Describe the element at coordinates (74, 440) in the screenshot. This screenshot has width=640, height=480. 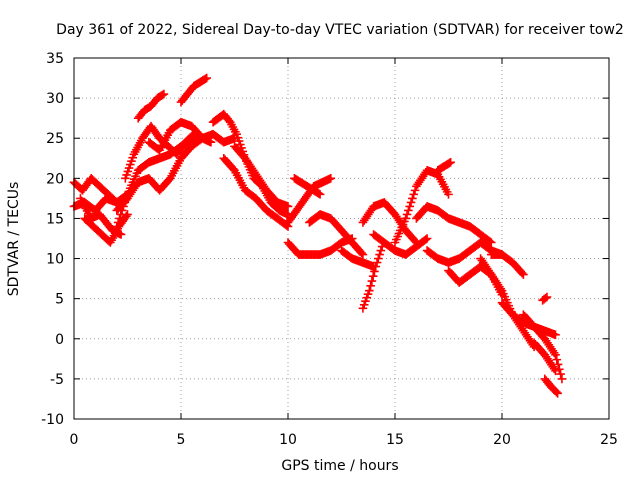
I see `x-tick-label: 0` at that location.